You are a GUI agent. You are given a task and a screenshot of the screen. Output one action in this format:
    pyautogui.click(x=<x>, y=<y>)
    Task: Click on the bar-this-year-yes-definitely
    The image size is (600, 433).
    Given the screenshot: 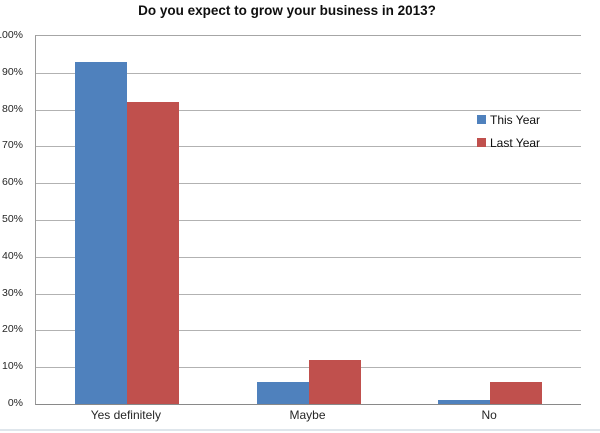 What is the action you would take?
    pyautogui.click(x=100, y=233)
    